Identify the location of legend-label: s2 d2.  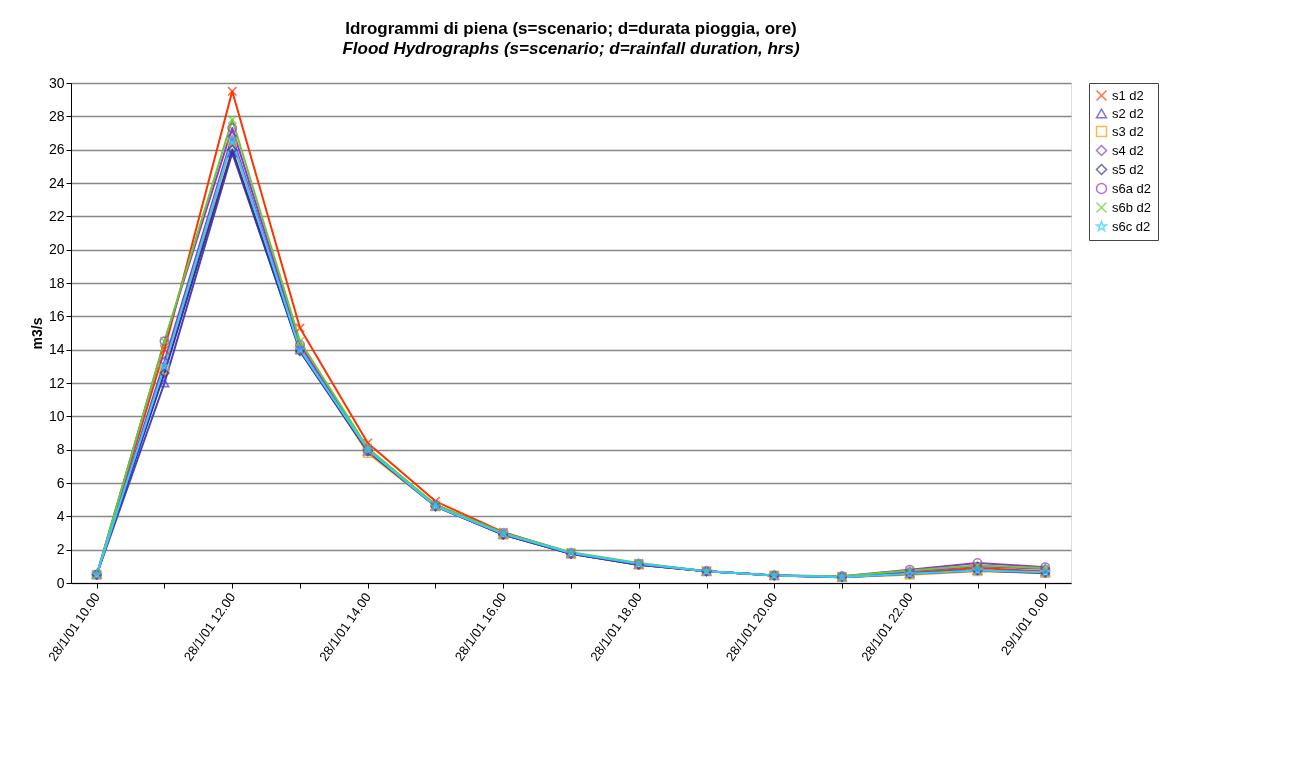
(1128, 113).